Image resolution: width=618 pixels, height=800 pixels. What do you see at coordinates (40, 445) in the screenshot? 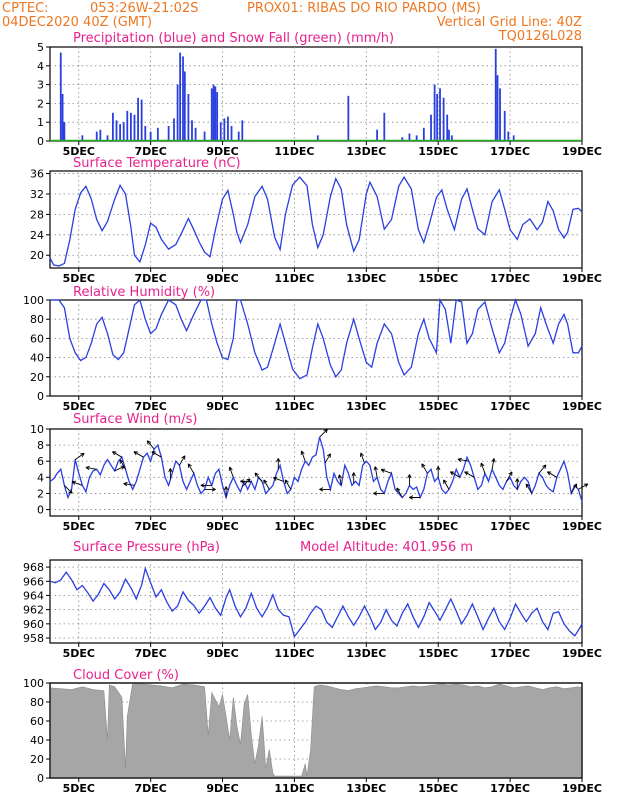
I see `y-tick-label: 8` at bounding box center [40, 445].